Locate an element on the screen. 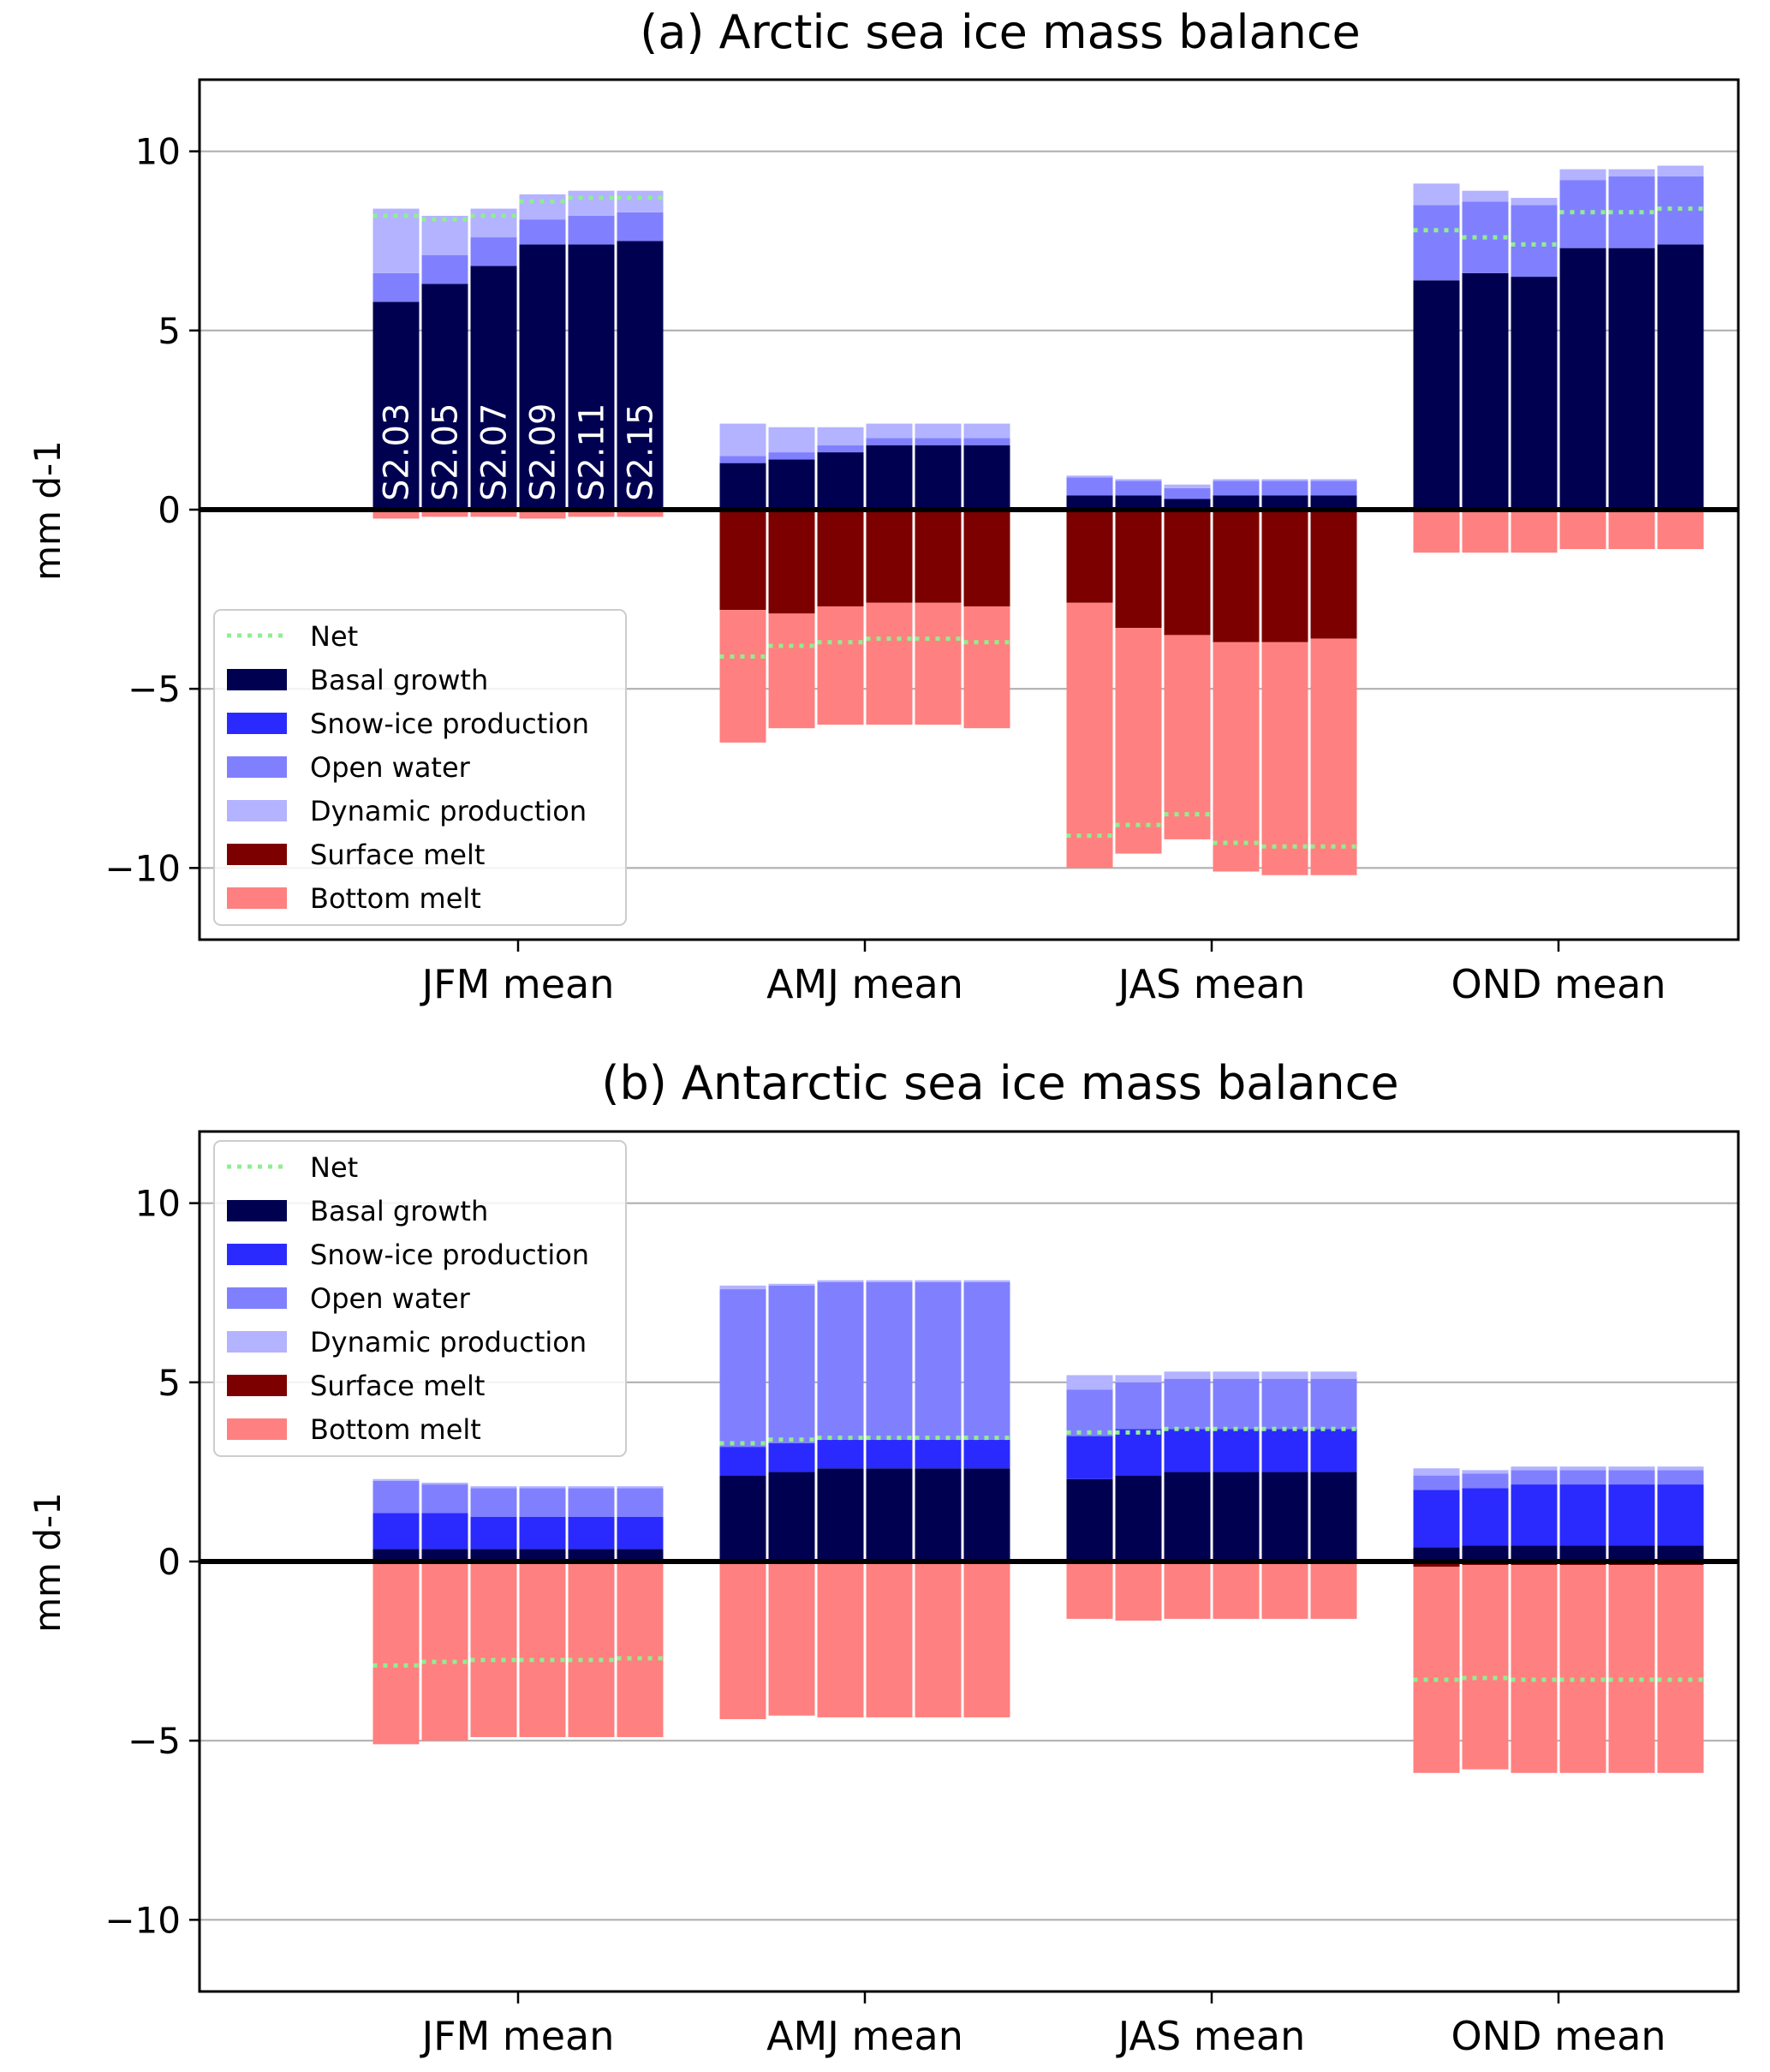 The image size is (1770, 2072). chart-title: (a) Arctic sea ice mass balance is located at coordinates (1000, 32).